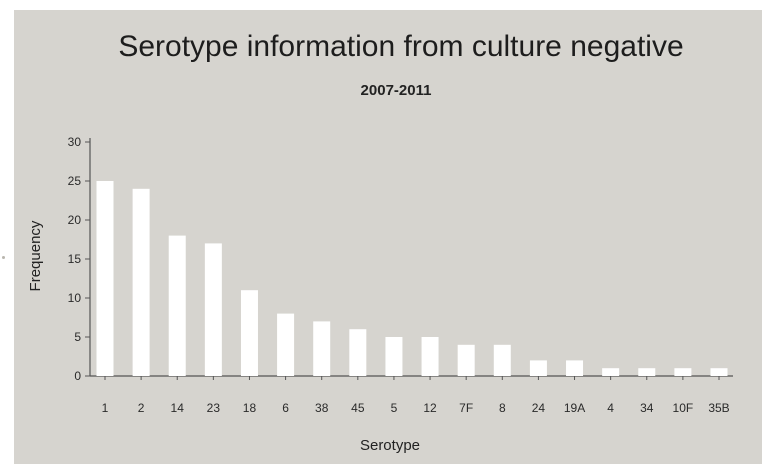 The height and width of the screenshot is (467, 767). What do you see at coordinates (358, 408) in the screenshot?
I see `x-tick-label: 45` at bounding box center [358, 408].